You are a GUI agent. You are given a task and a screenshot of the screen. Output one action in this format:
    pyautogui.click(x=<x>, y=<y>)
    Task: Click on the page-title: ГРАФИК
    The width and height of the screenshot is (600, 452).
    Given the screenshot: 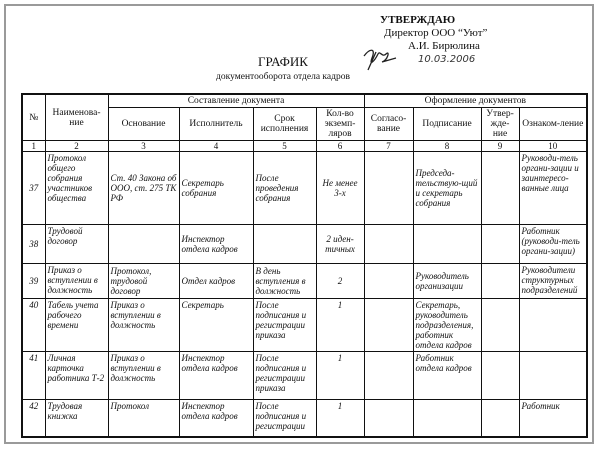 What is the action you would take?
    pyautogui.click(x=283, y=61)
    